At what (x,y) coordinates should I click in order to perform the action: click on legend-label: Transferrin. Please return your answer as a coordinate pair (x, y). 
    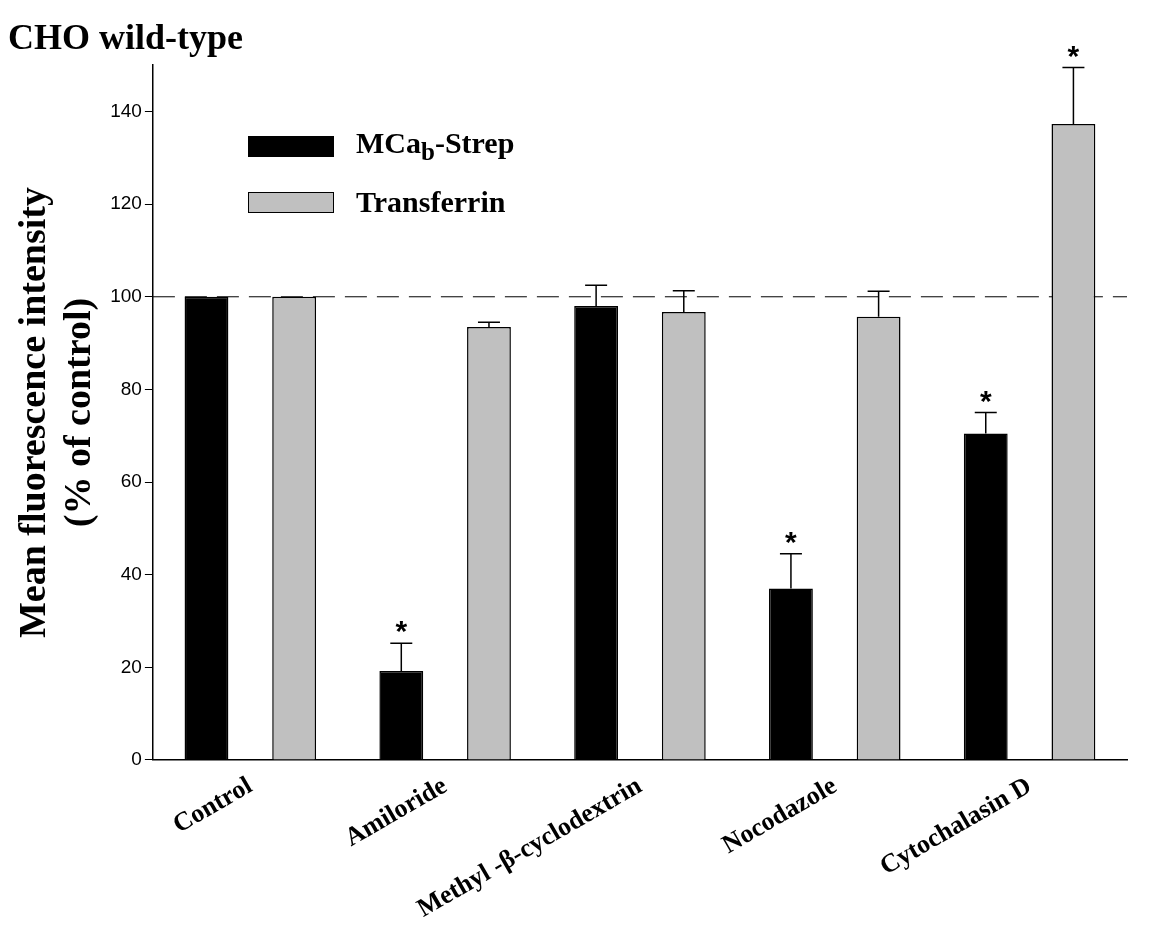
    Looking at the image, I should click on (431, 202).